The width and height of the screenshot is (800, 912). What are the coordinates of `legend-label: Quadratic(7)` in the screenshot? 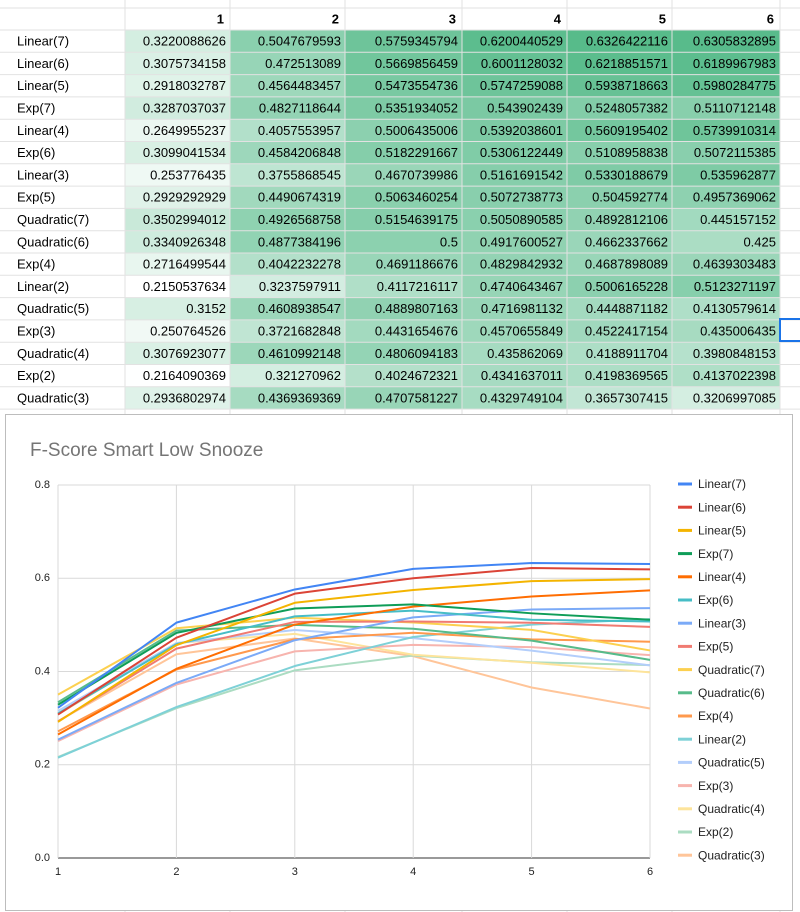 It's located at (731, 670).